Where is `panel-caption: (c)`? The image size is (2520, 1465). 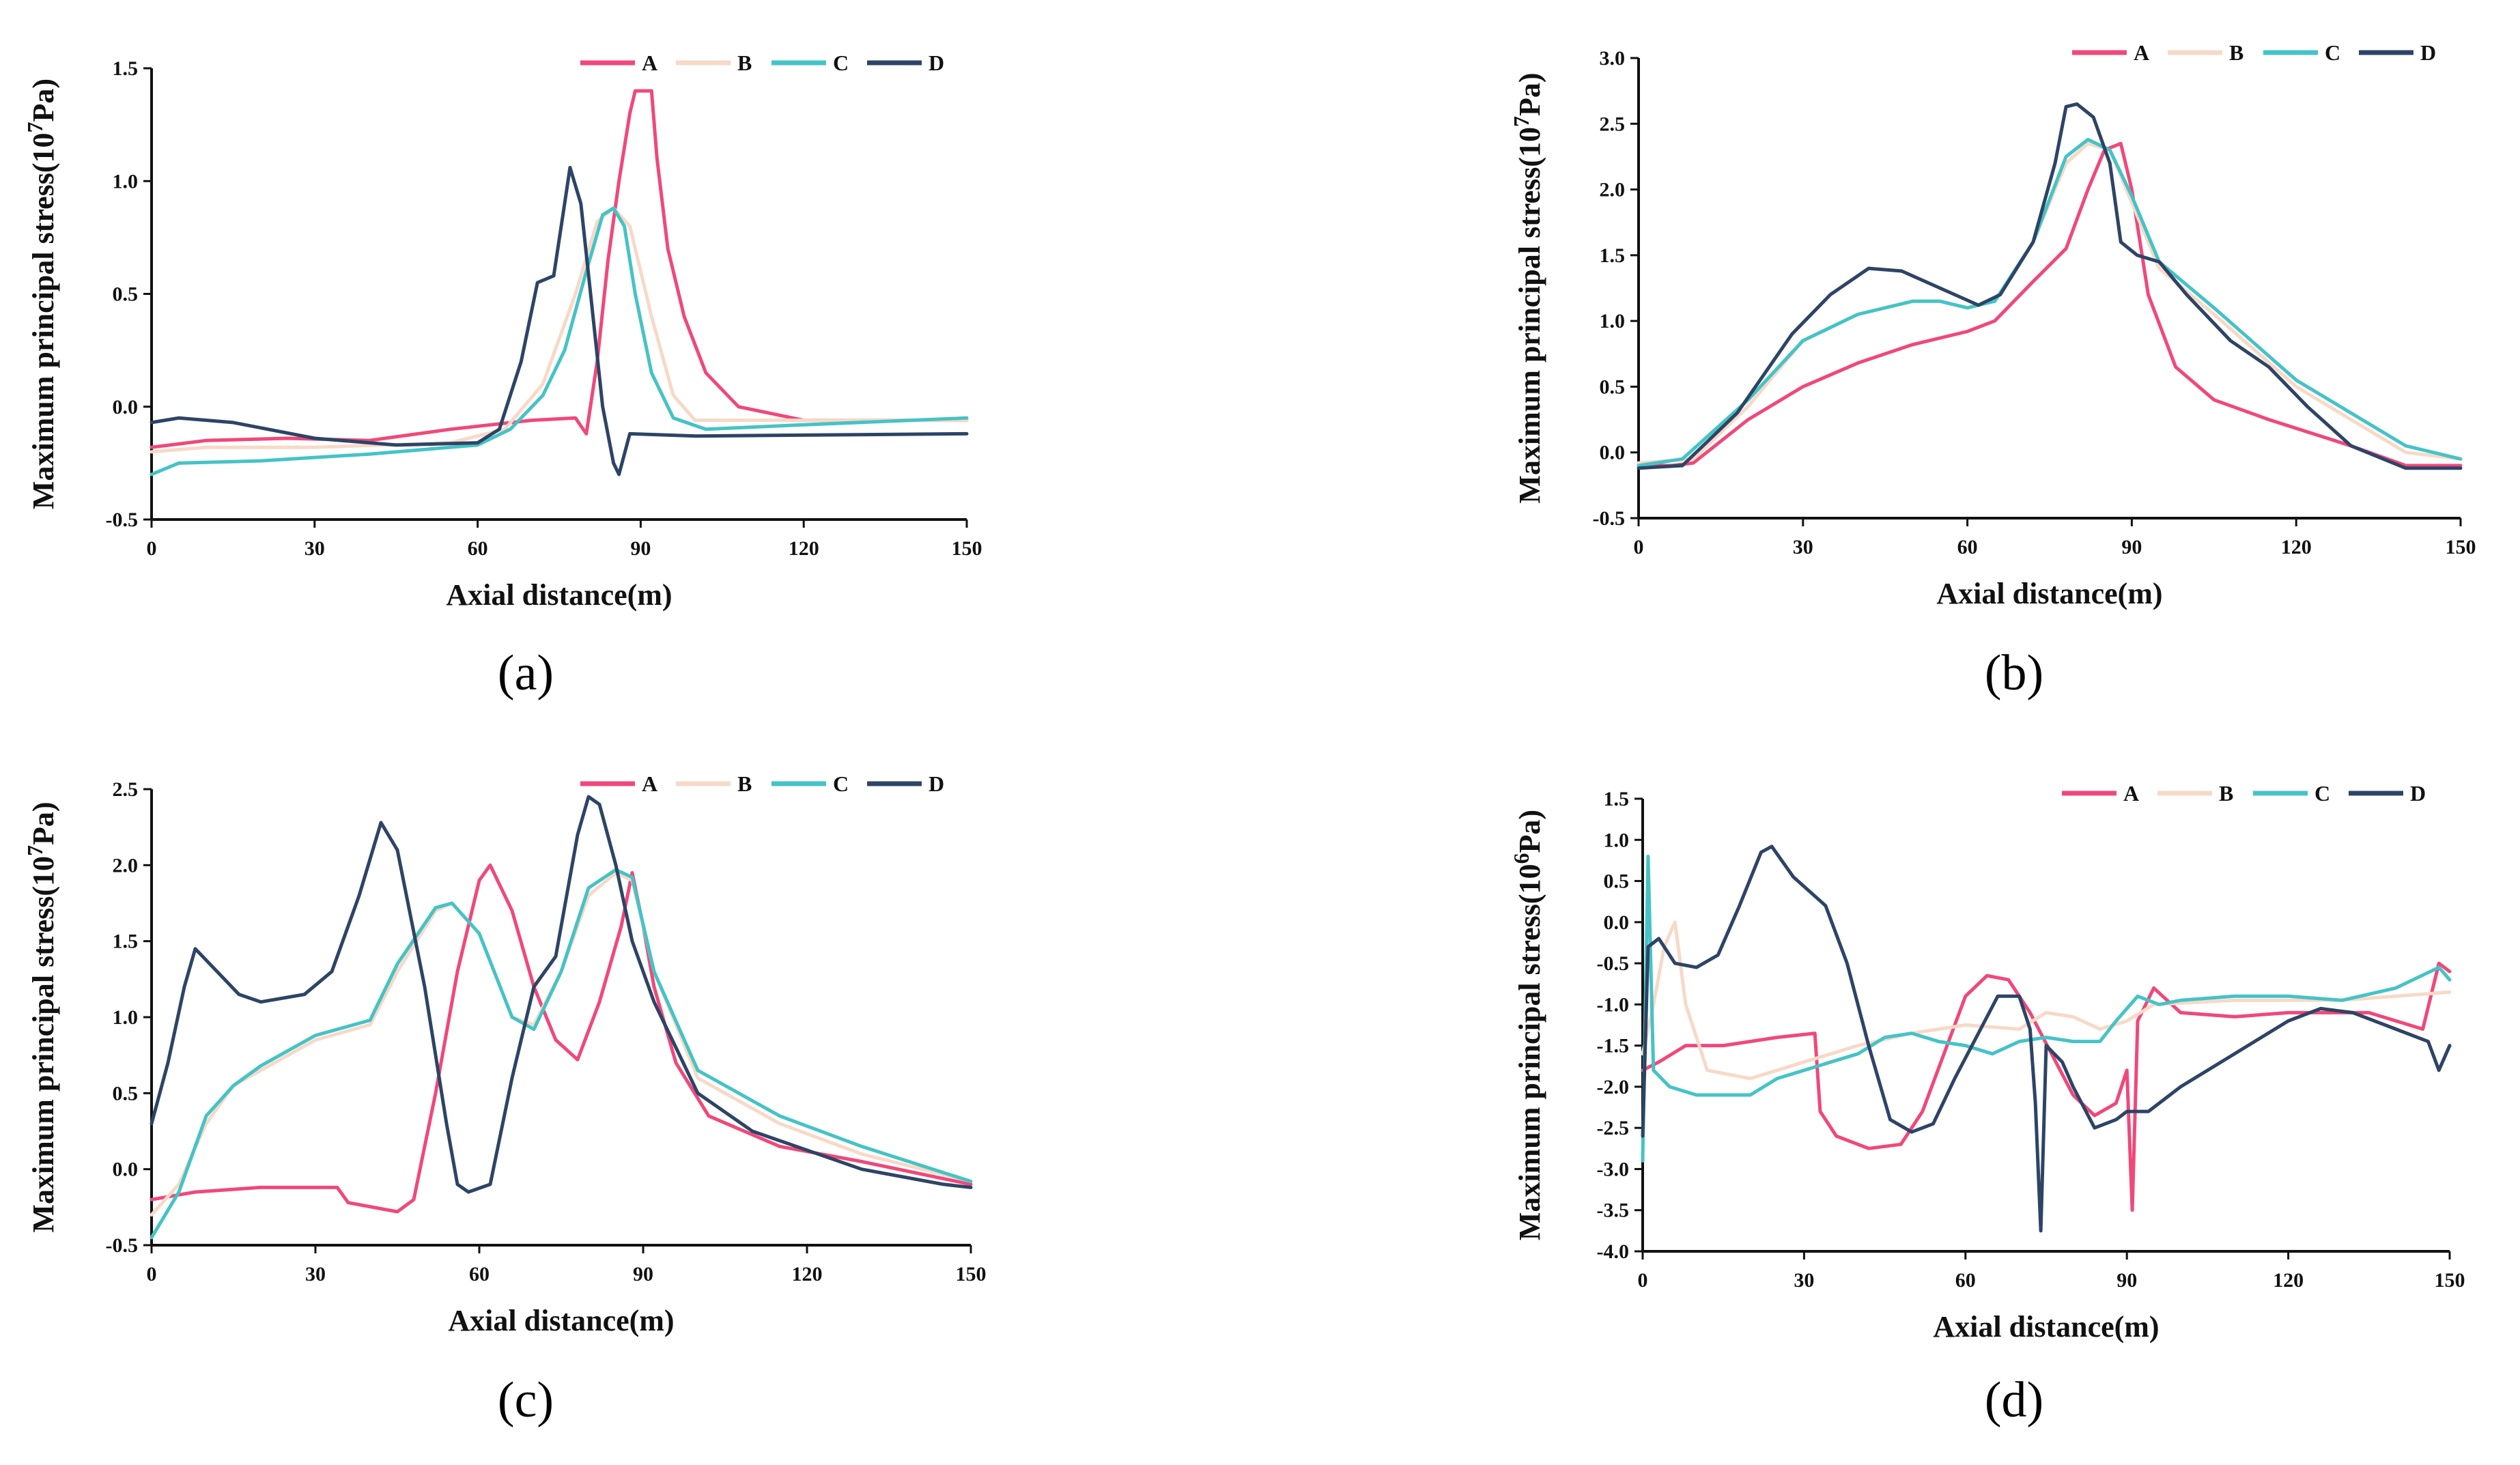 panel-caption: (c) is located at coordinates (526, 1400).